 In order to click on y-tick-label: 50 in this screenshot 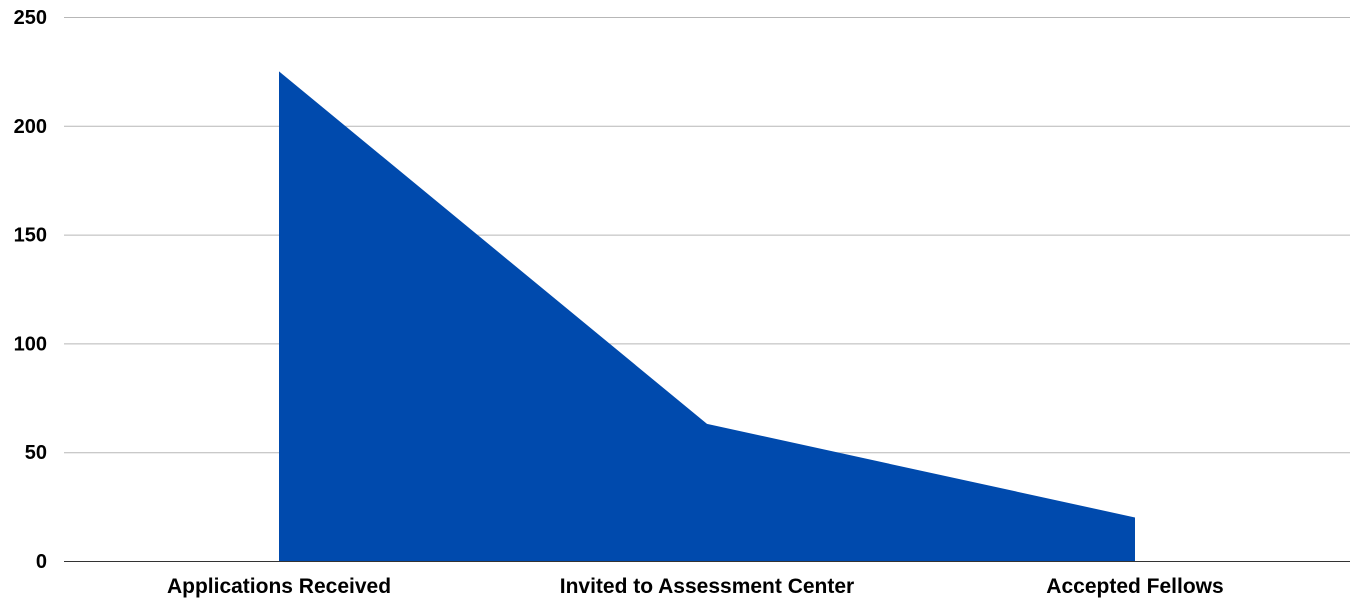, I will do `click(36, 453)`.